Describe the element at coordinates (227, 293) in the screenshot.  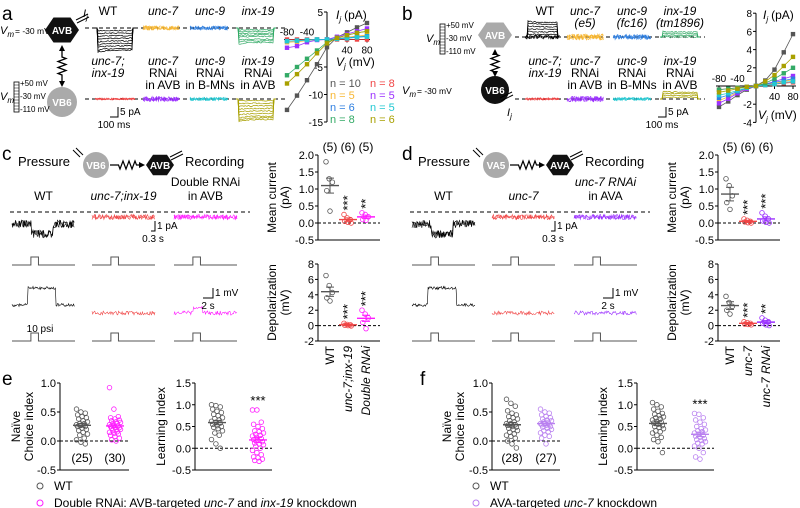
I see `scale-bar-y-label: 1 mV` at that location.